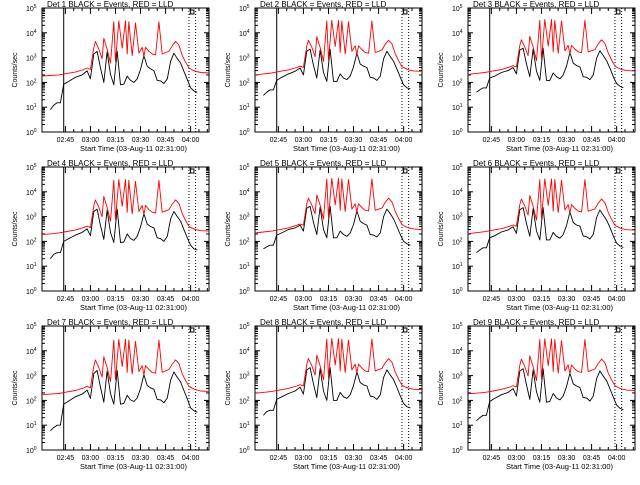 The image size is (640, 485). Describe the element at coordinates (110, 4) in the screenshot. I see `panel-title: Det 1 BLACK = Events, RED = LLD` at that location.